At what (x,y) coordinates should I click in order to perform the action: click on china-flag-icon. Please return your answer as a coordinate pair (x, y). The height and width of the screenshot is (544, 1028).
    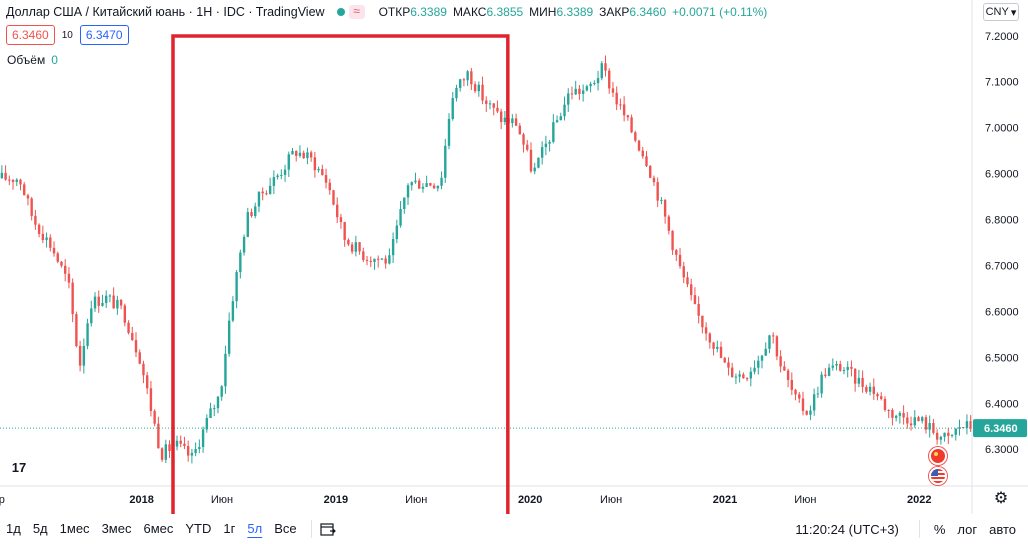
    Looking at the image, I should click on (938, 456).